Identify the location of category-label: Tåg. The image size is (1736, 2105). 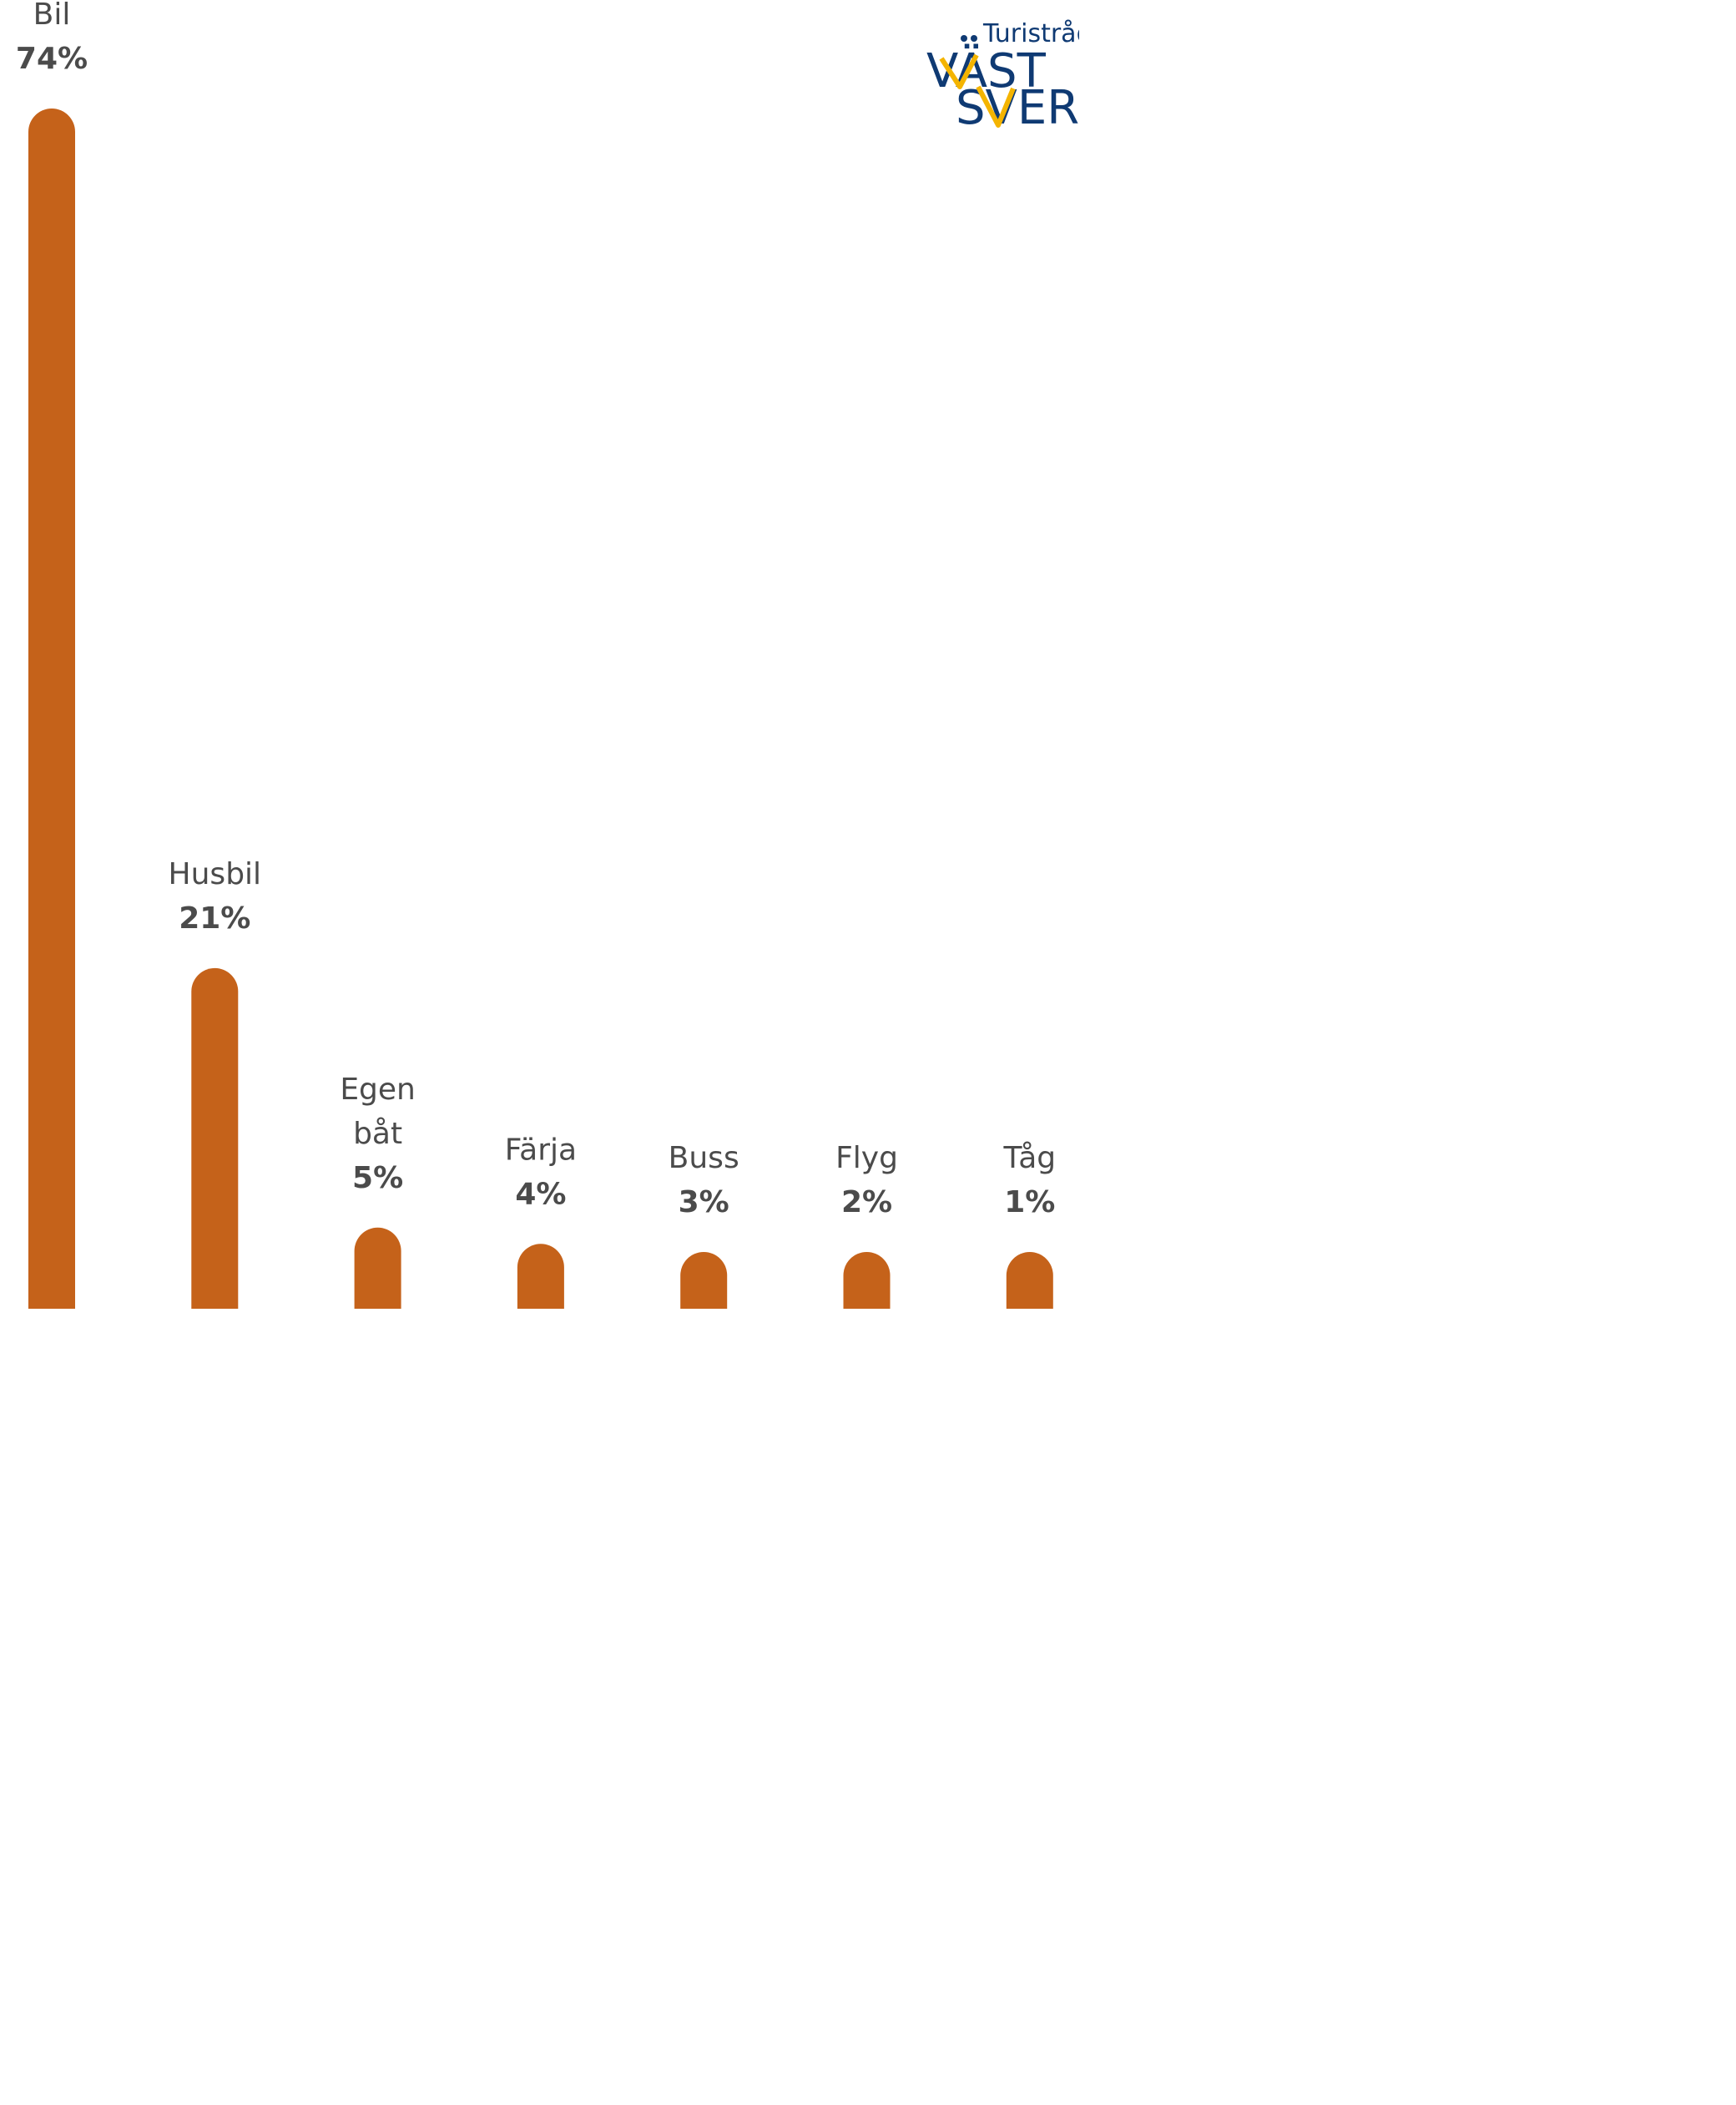
(1029, 1158).